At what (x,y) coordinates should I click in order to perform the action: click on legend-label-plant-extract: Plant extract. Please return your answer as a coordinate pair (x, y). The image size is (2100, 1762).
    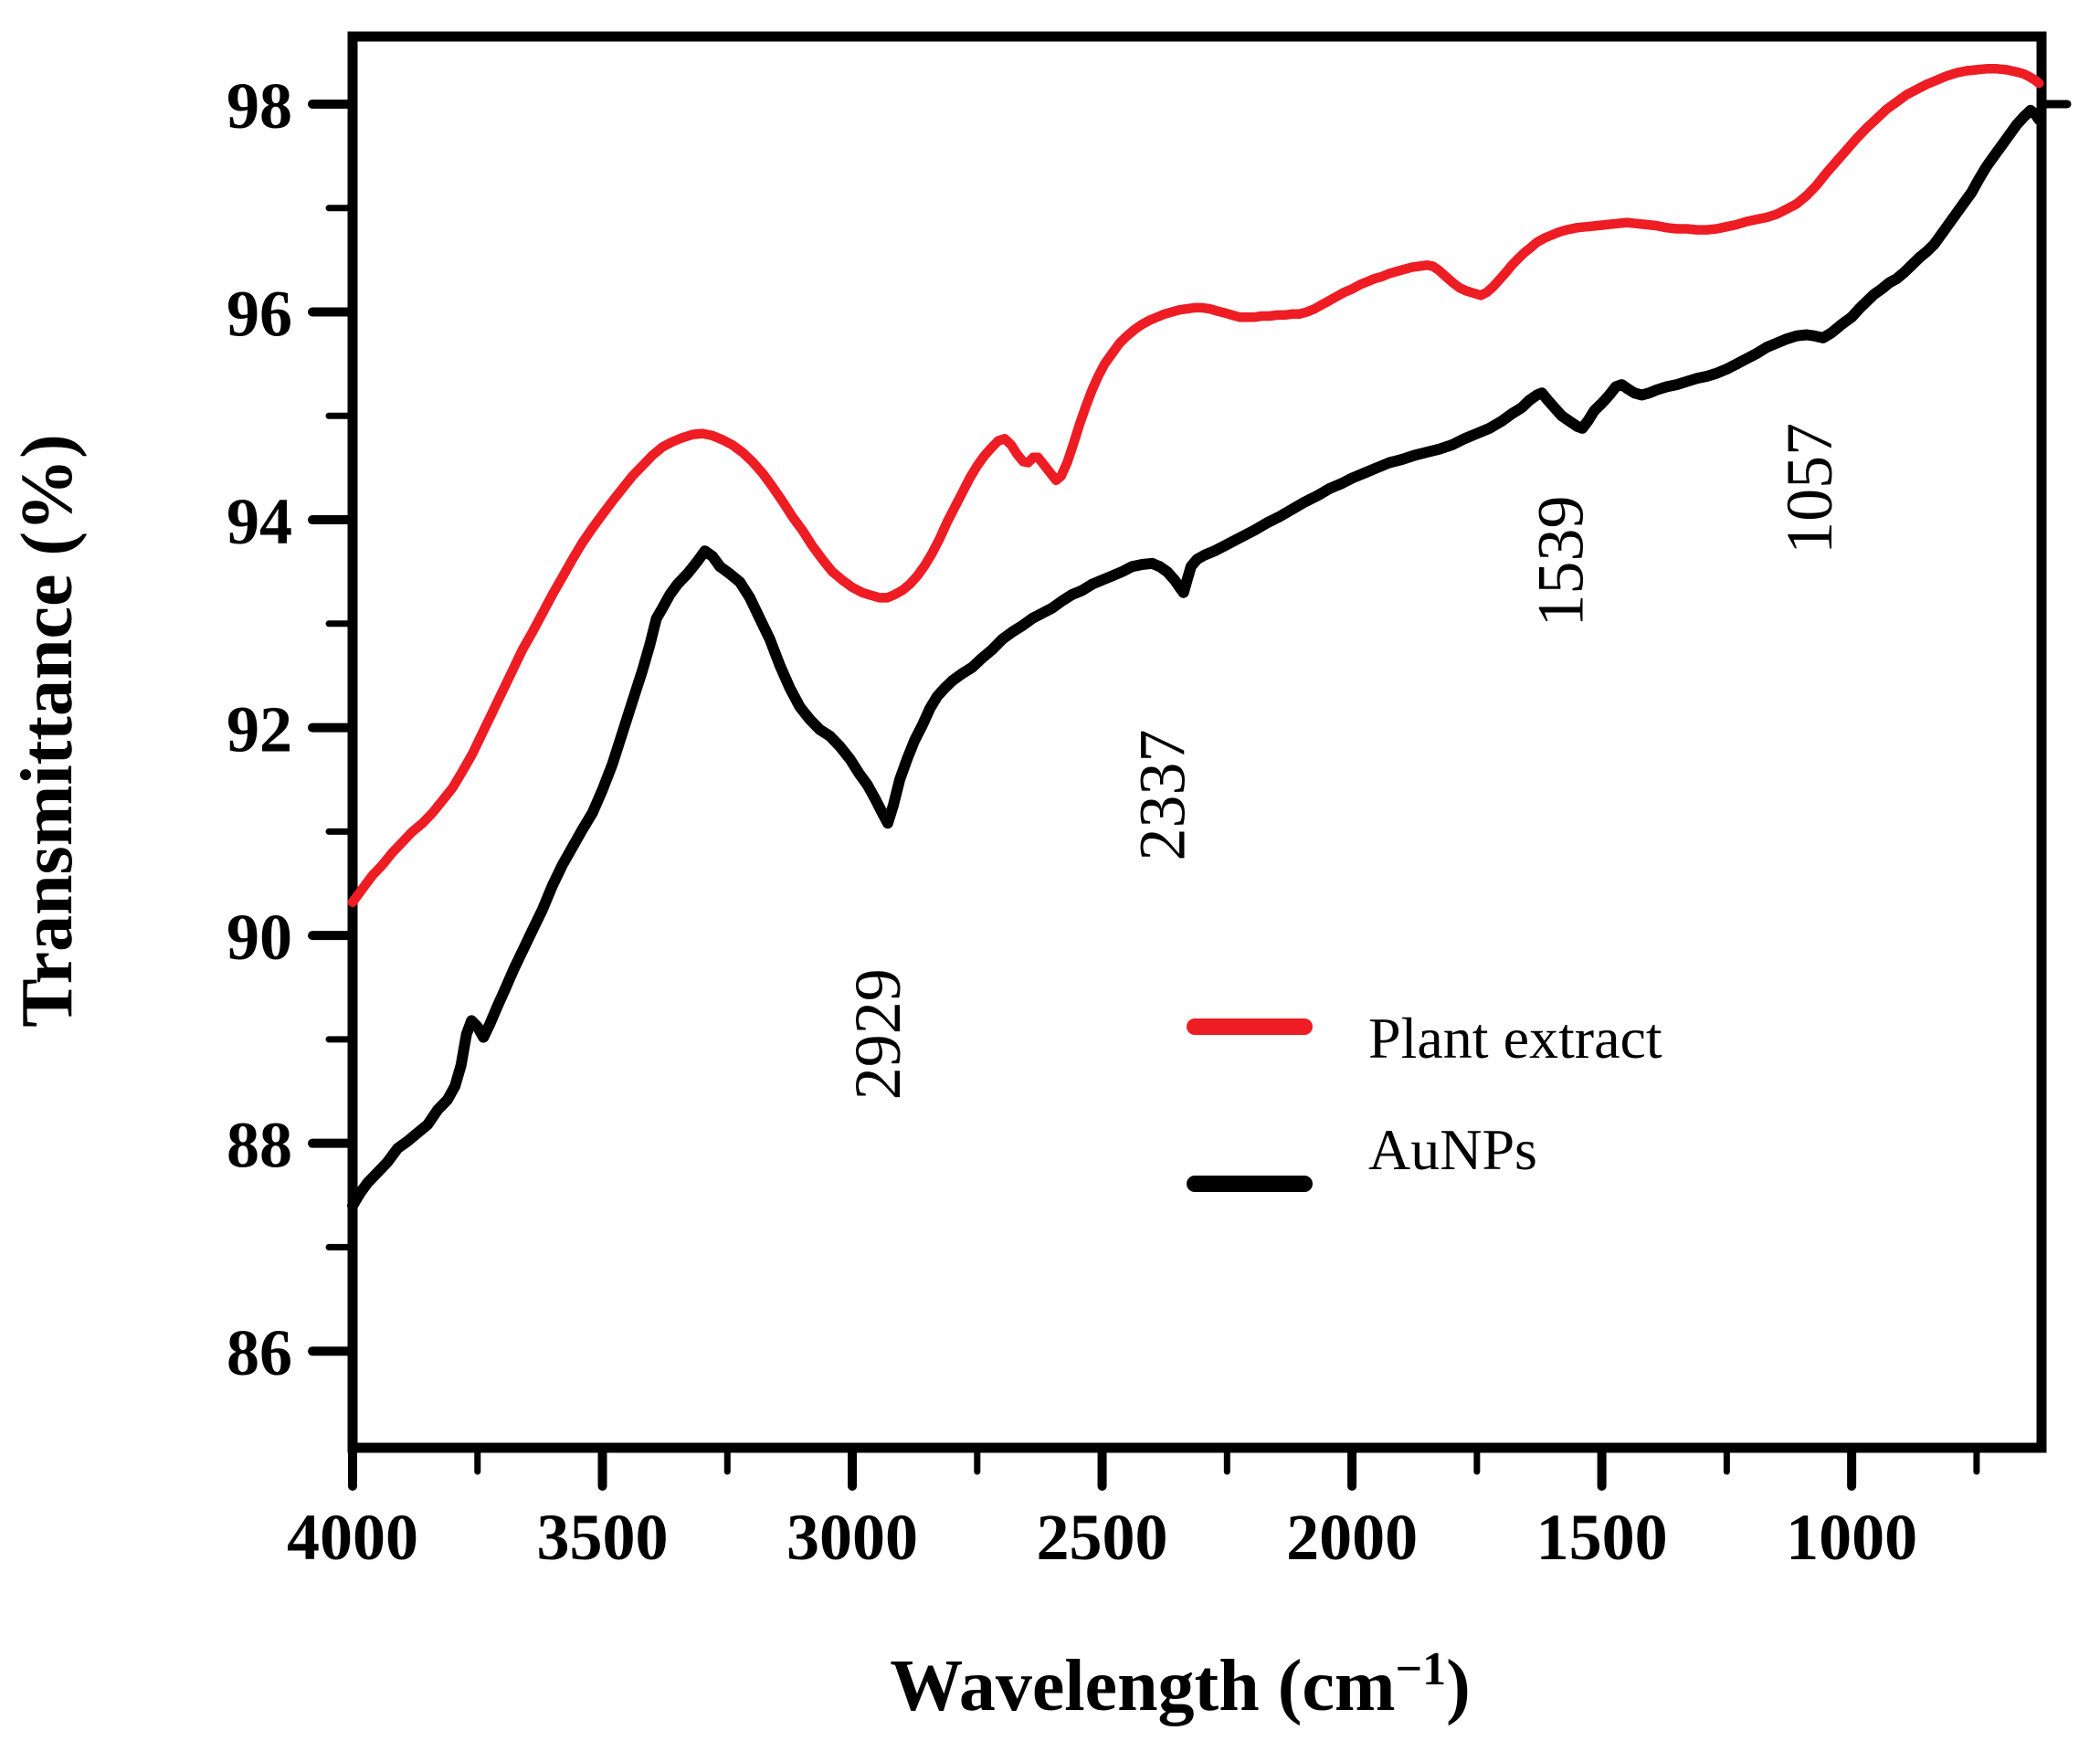
    Looking at the image, I should click on (1515, 1038).